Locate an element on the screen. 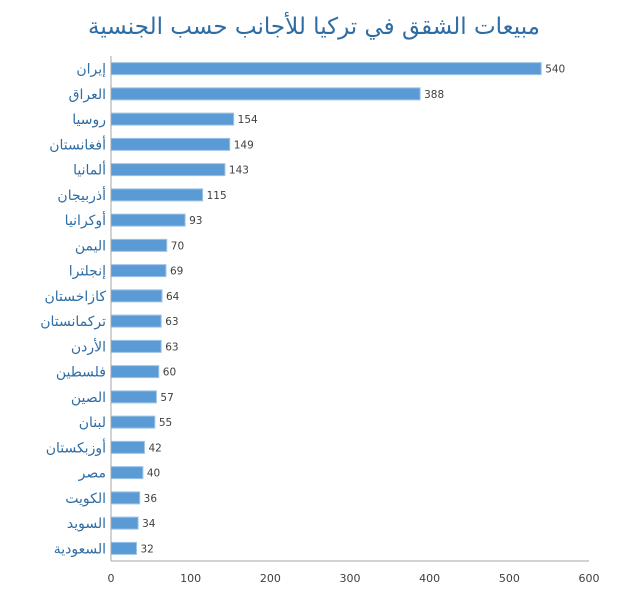 This screenshot has width=628, height=611. data-label: 115 is located at coordinates (217, 196).